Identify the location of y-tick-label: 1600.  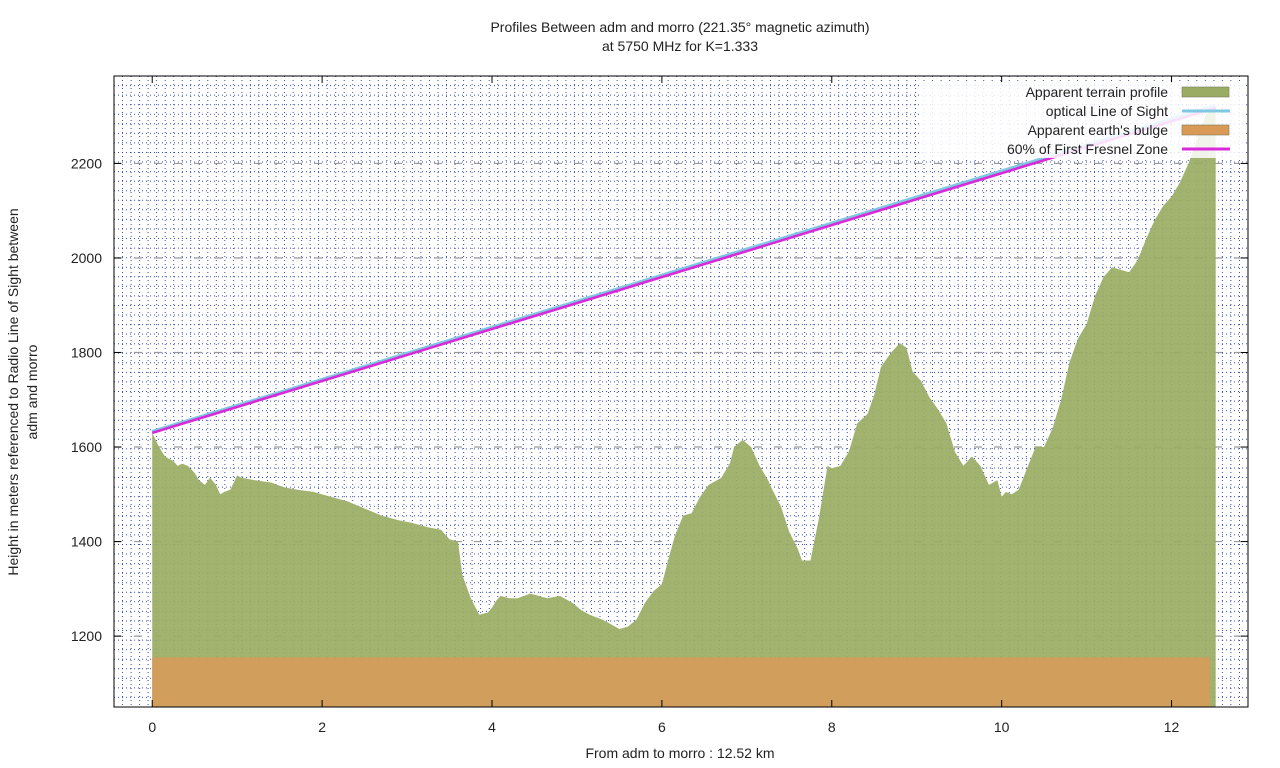
(86, 447).